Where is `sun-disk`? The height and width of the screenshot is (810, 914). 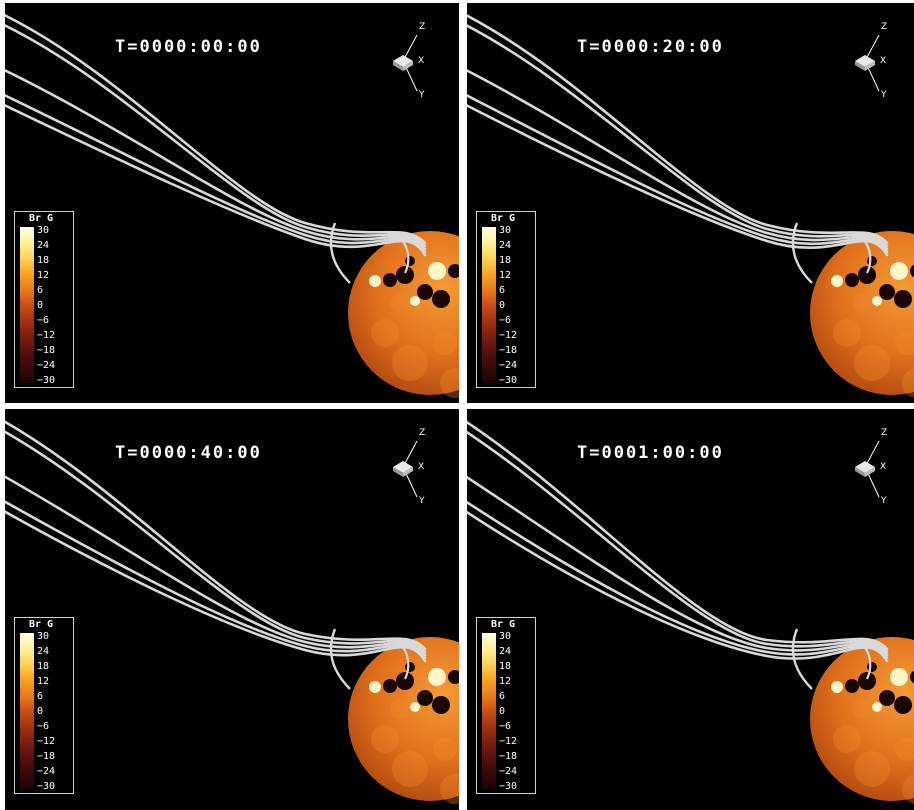 sun-disk is located at coordinates (862, 313).